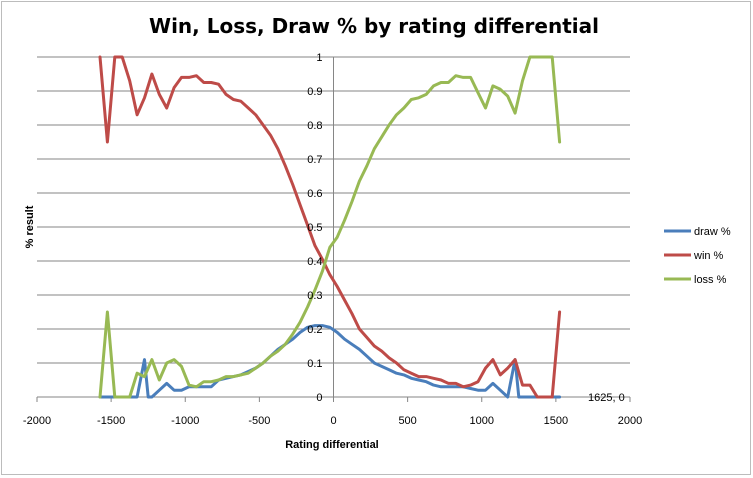 The height and width of the screenshot is (478, 753). I want to click on legend-label: loss %, so click(710, 280).